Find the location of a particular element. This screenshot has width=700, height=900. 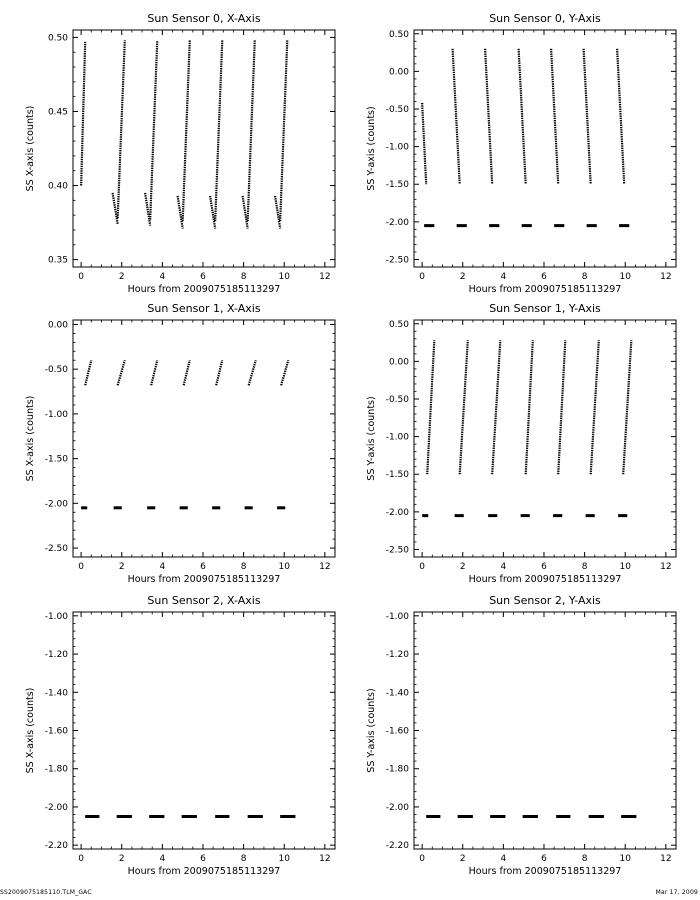

y-tick-label: 0.40 is located at coordinates (58, 187).